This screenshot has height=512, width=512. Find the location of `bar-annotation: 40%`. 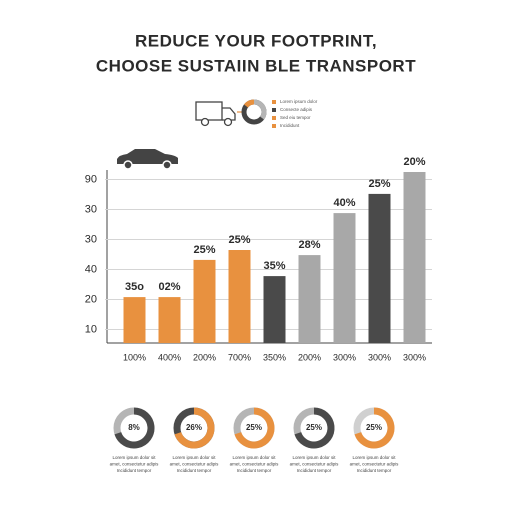

bar-annotation: 40% is located at coordinates (344, 203).